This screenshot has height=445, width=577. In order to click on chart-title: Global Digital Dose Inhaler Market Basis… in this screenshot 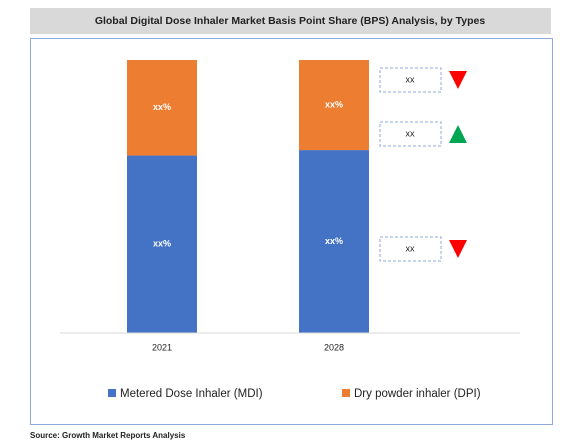, I will do `click(290, 21)`.